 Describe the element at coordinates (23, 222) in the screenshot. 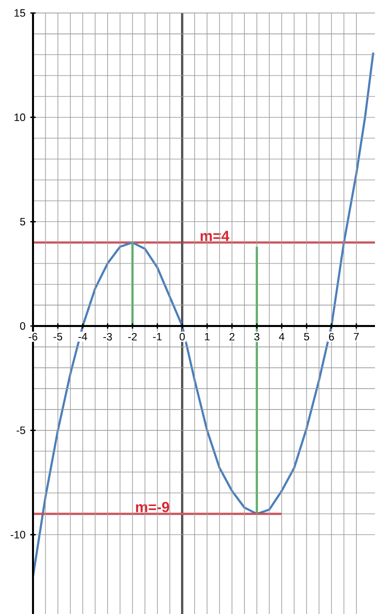

I see `y-tick-label: 5` at that location.